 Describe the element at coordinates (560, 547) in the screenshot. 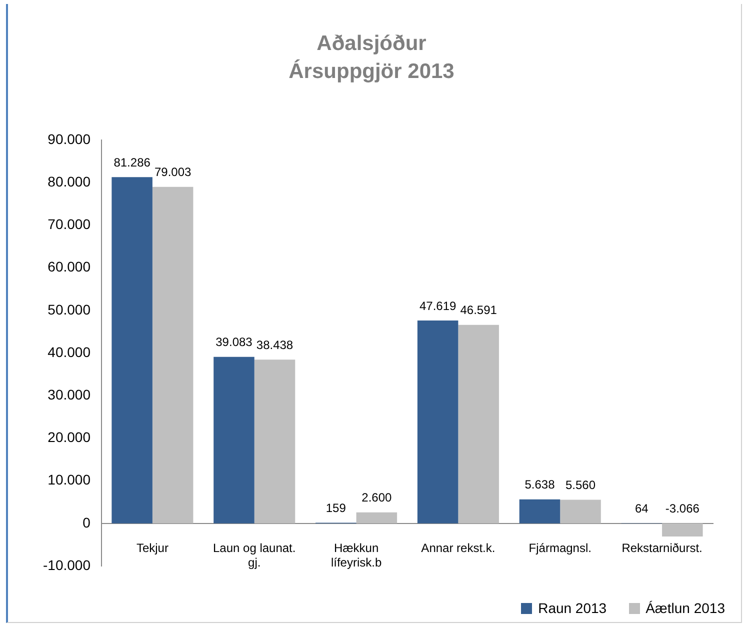

I see `x-tick-label: Fjármagnsl.` at that location.